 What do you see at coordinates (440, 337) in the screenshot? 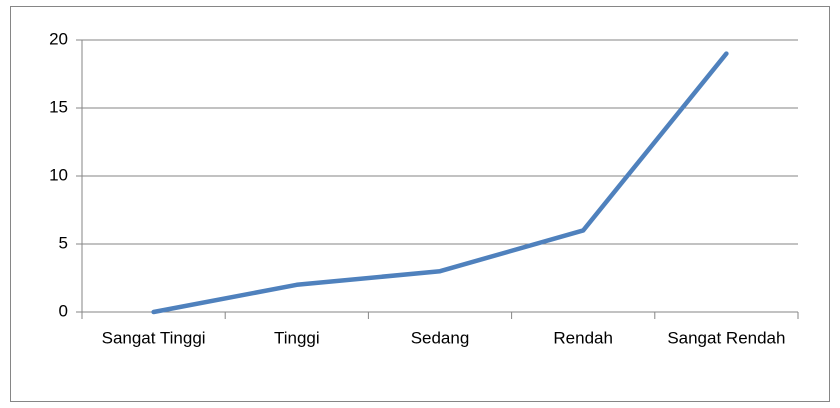
I see `x-tick-label: Sedang` at bounding box center [440, 337].